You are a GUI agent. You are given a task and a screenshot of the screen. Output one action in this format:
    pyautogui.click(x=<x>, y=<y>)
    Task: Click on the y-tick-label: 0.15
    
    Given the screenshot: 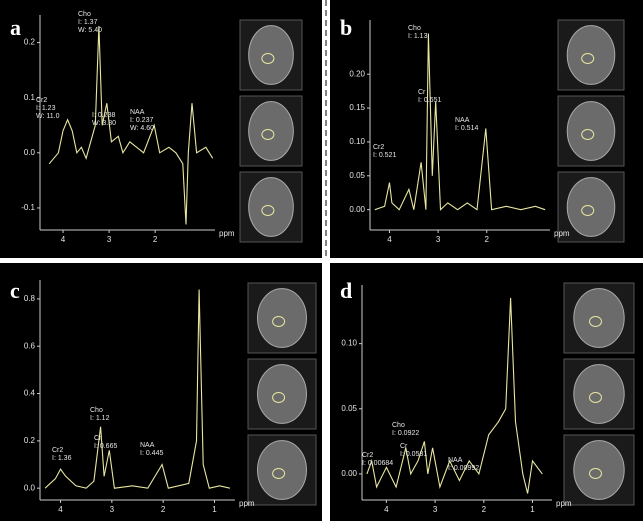 What is the action you would take?
    pyautogui.click(x=357, y=107)
    